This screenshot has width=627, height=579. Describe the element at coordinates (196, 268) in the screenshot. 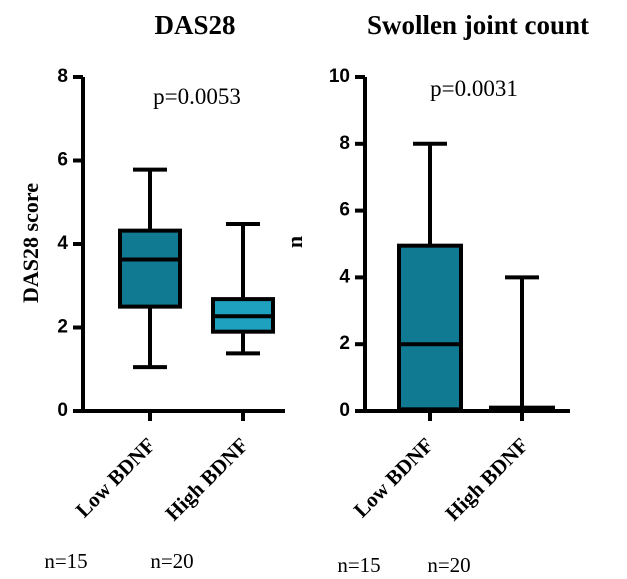

I see `boxes-das28` at that location.